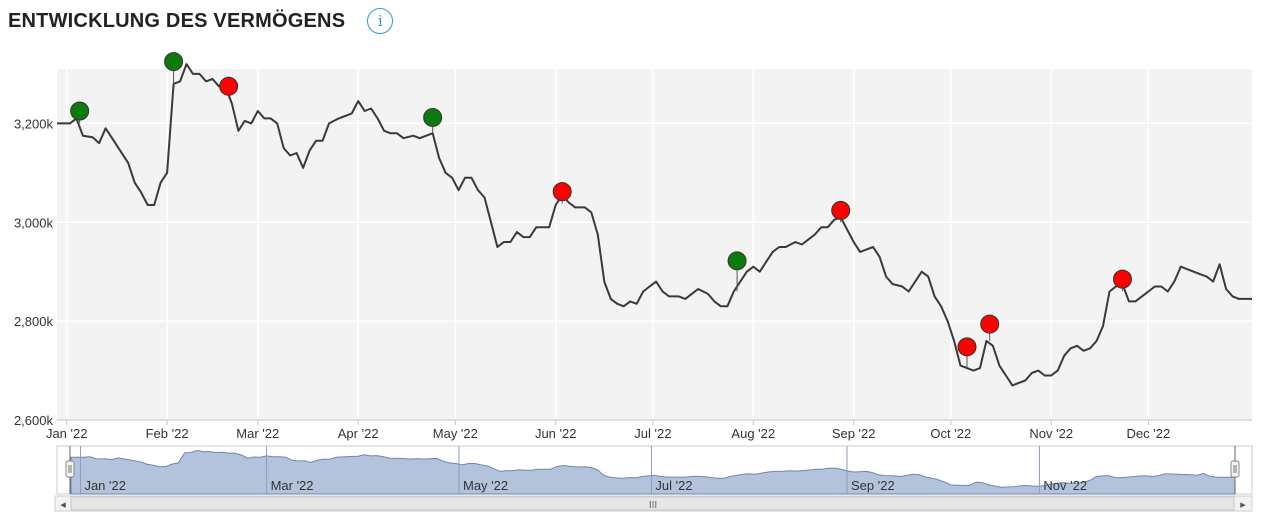 This screenshot has height=529, width=1280. Describe the element at coordinates (753, 433) in the screenshot. I see `x-tick-label: Aug '22` at that location.